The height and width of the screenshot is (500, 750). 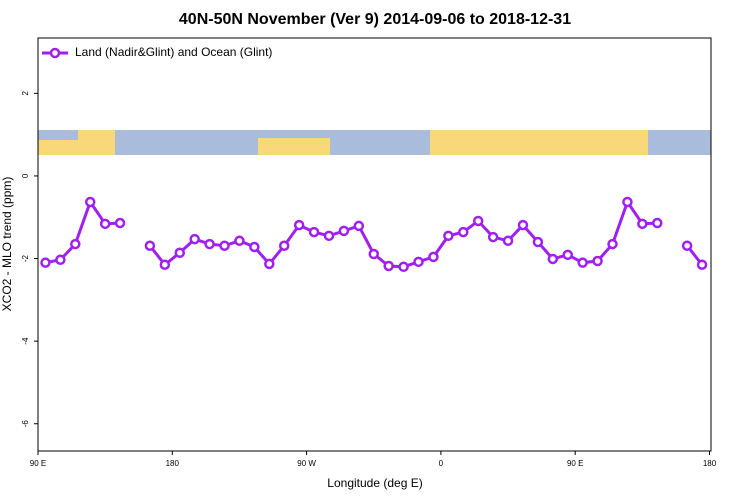 I want to click on y-tick-label: -4, so click(x=25, y=341).